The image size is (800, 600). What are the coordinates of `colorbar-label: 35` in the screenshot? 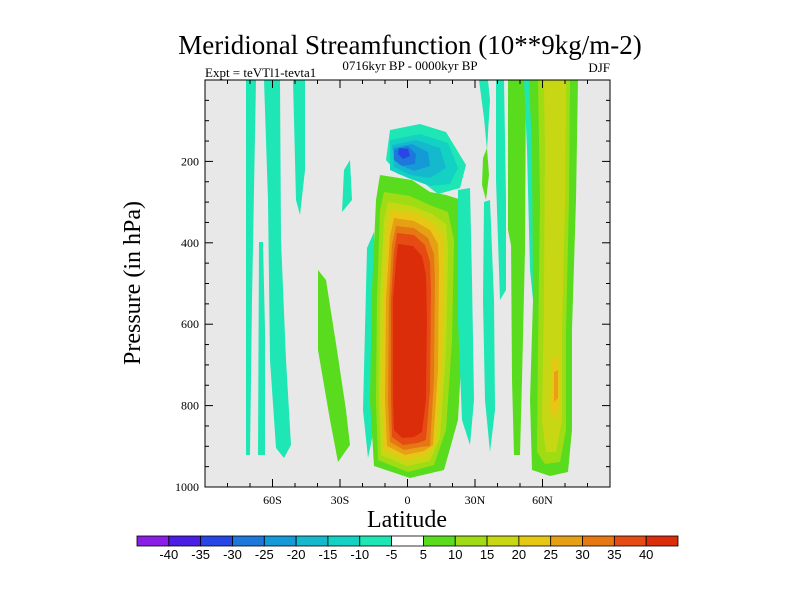 It's located at (614, 554).